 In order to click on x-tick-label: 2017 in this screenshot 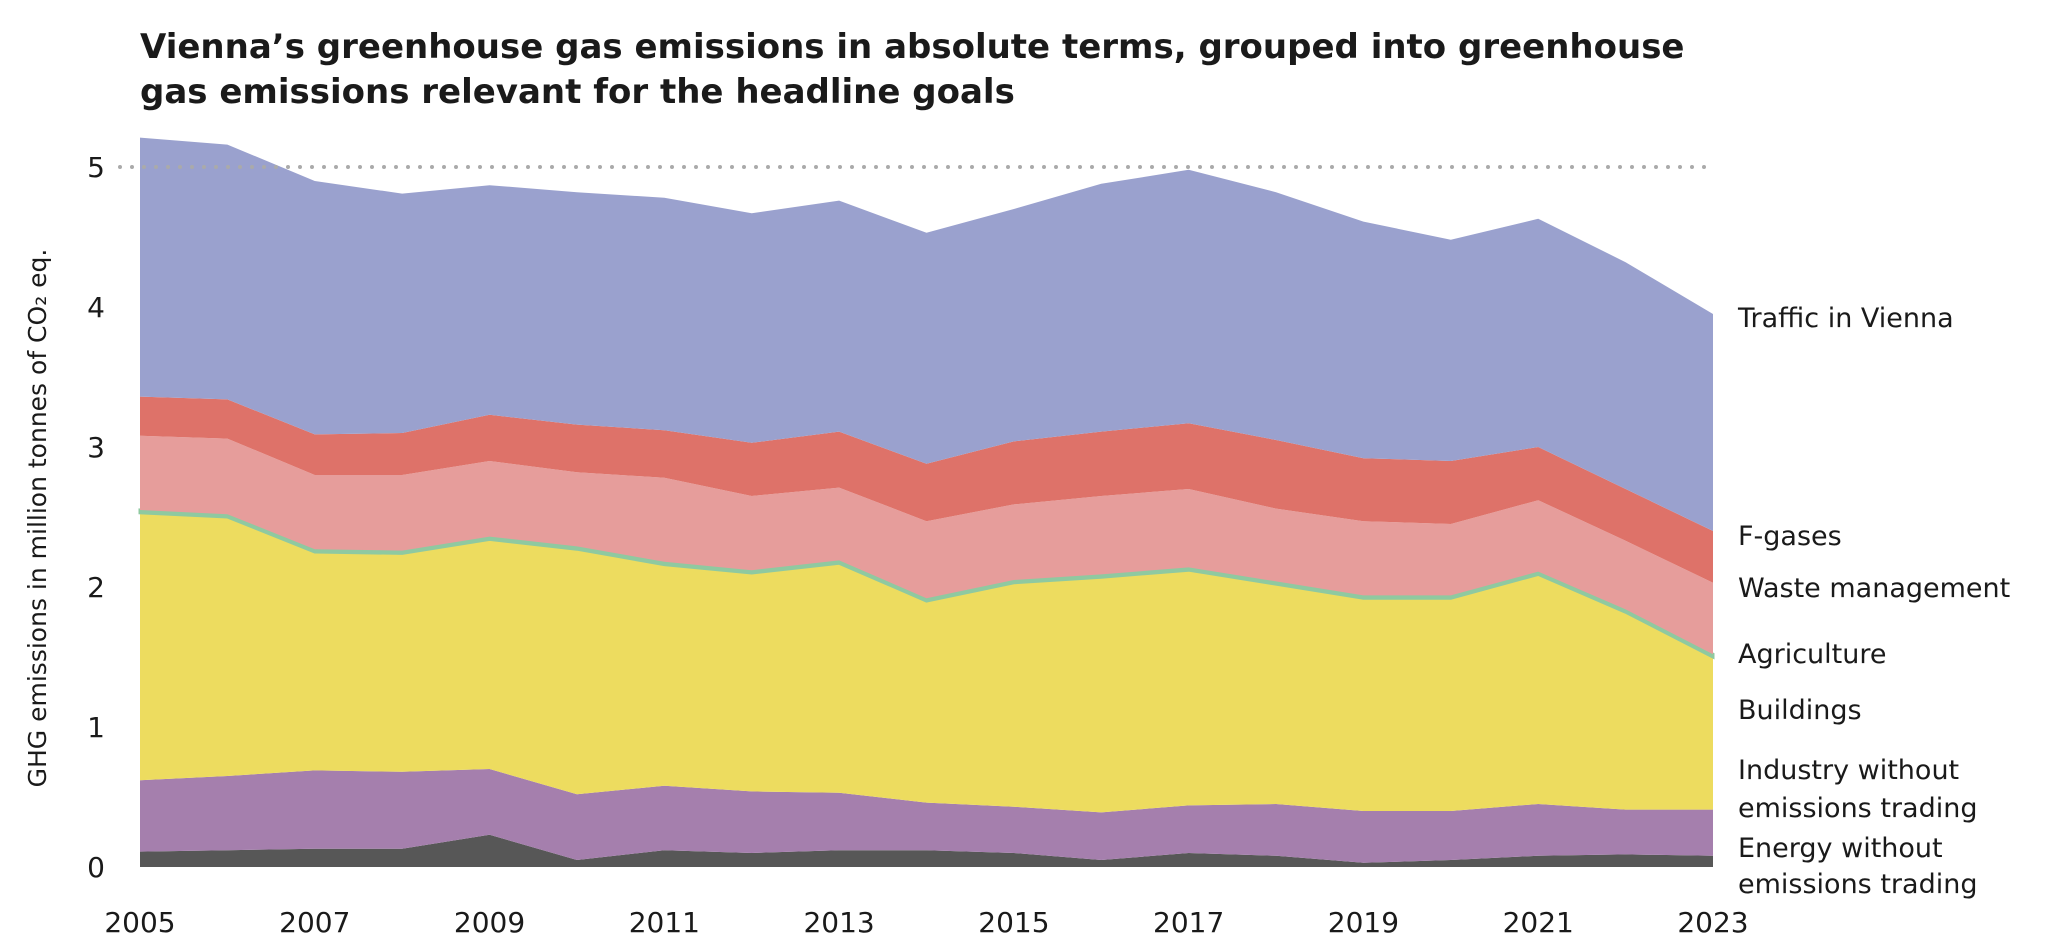, I will do `click(1188, 922)`.